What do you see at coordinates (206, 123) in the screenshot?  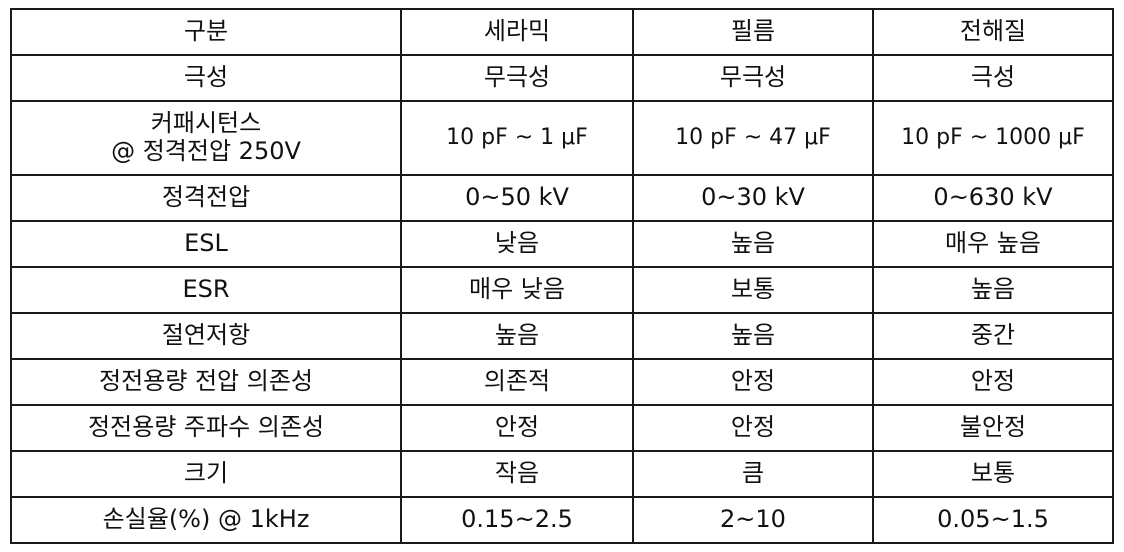 I see `row-label-line-1: 커패시턴스` at bounding box center [206, 123].